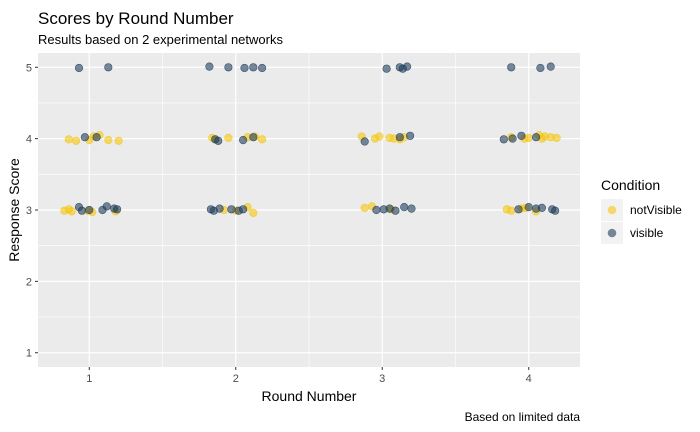 The width and height of the screenshot is (700, 432). Describe the element at coordinates (630, 185) in the screenshot. I see `legend-title: Condition` at that location.